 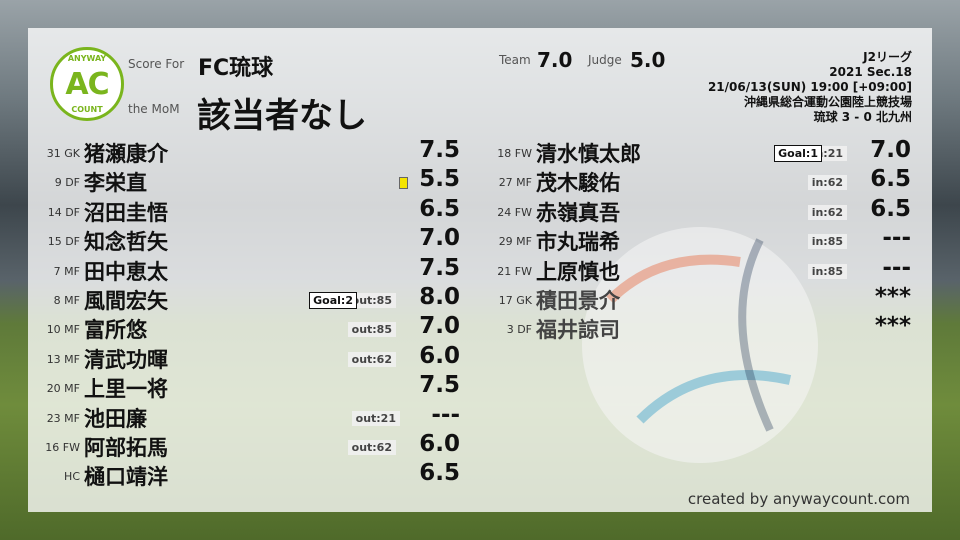 What do you see at coordinates (154, 109) in the screenshot?
I see `mom-label: the MoM` at bounding box center [154, 109].